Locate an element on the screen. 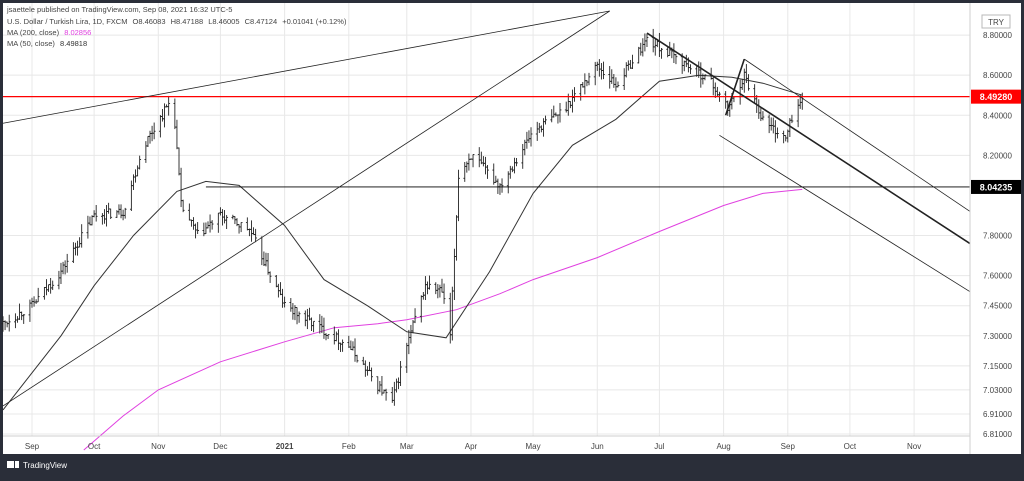 Image resolution: width=1024 pixels, height=481 pixels. ma50-label: MA (50, close) is located at coordinates (31, 43).